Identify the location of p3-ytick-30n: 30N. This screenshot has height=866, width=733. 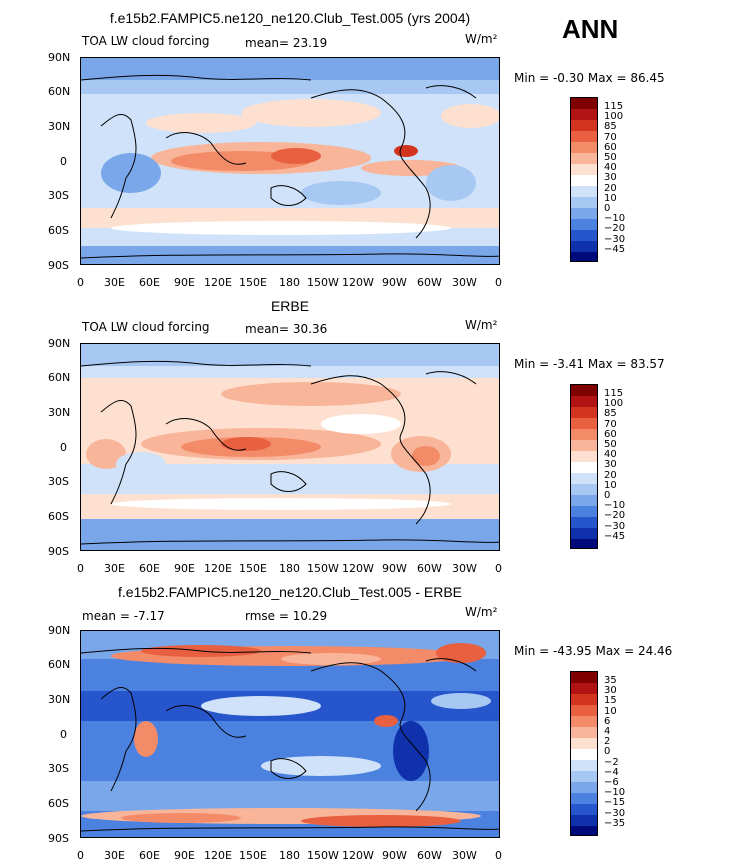
(59, 699).